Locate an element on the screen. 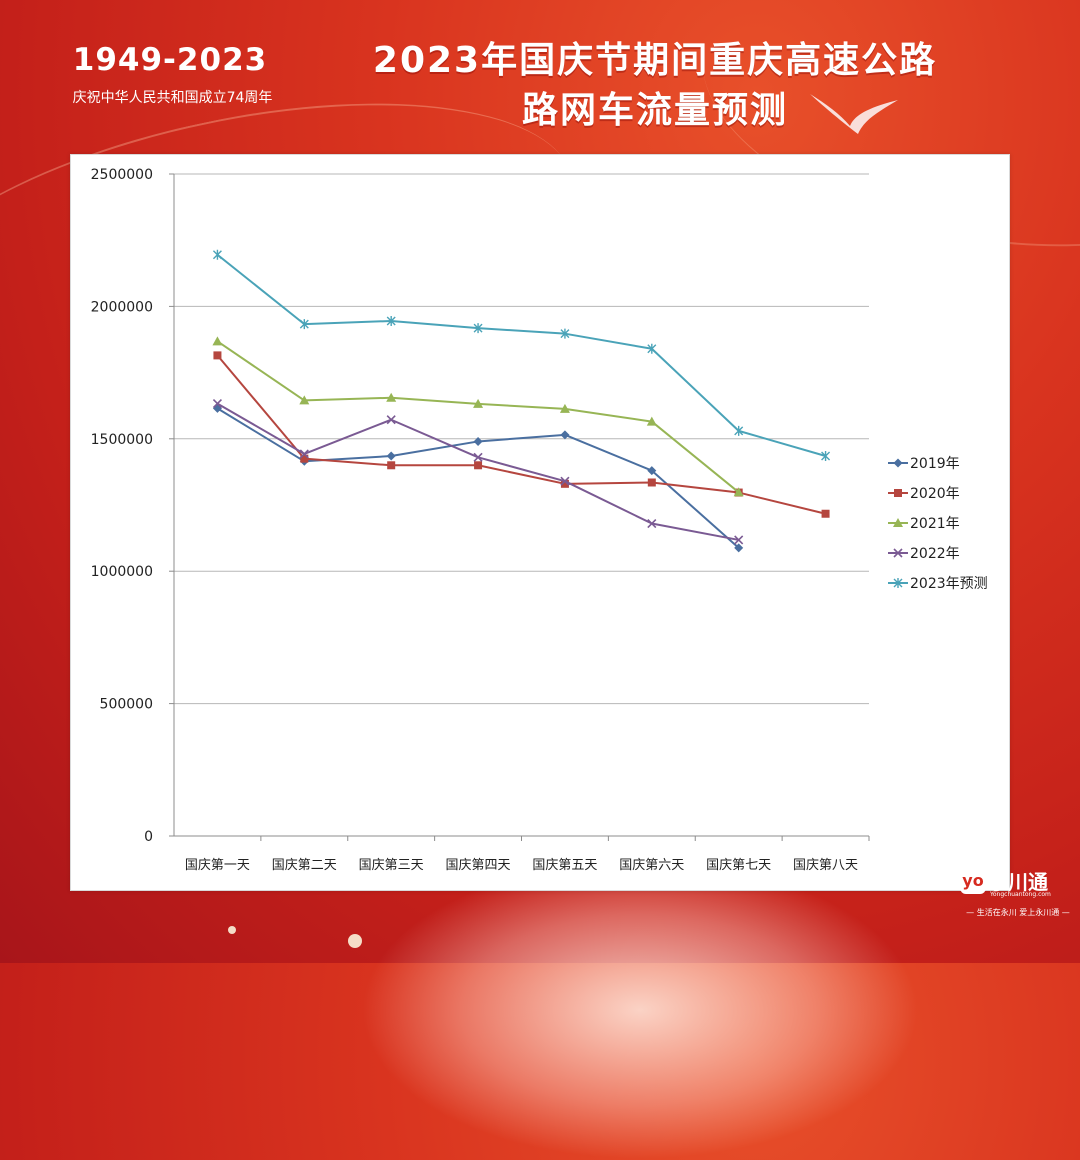 This screenshot has width=1080, height=1160. legend-label: 2020年 is located at coordinates (935, 494).